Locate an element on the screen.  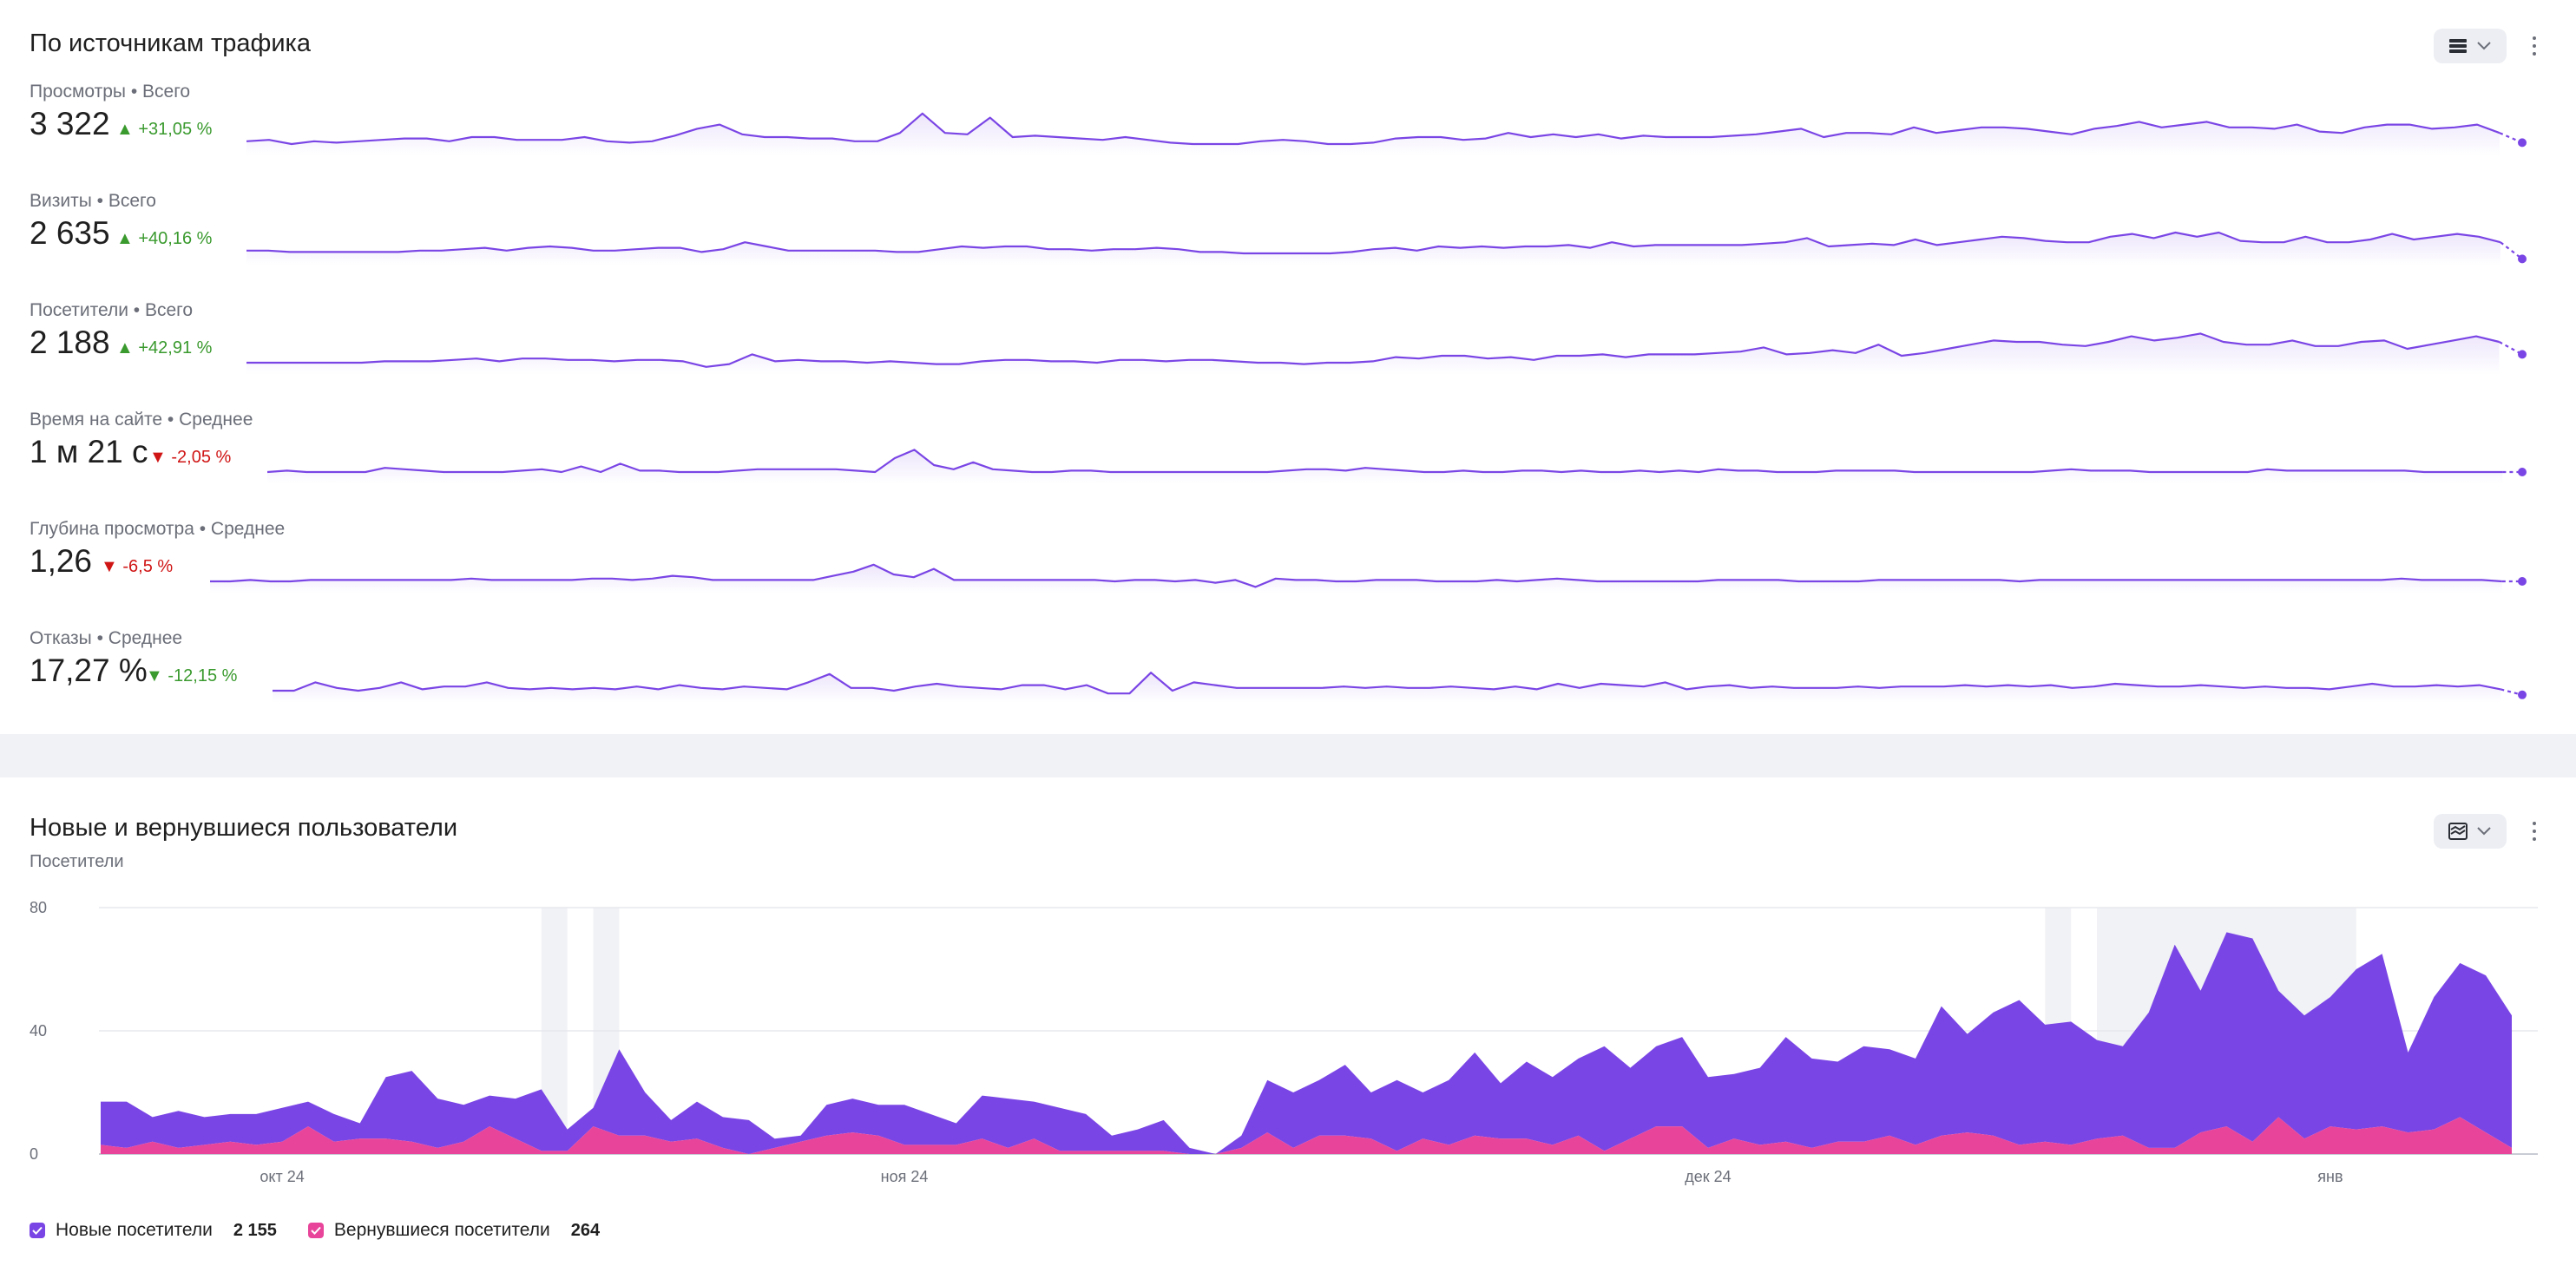
x-tick-label: окт 24 is located at coordinates (282, 1177).